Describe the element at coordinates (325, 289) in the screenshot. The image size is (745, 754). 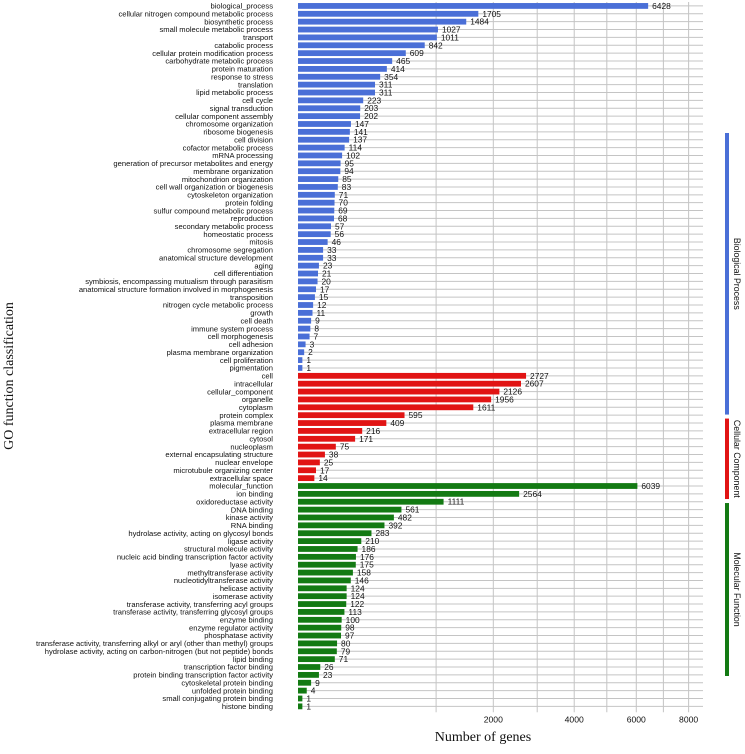
I see `value-label: 17` at that location.